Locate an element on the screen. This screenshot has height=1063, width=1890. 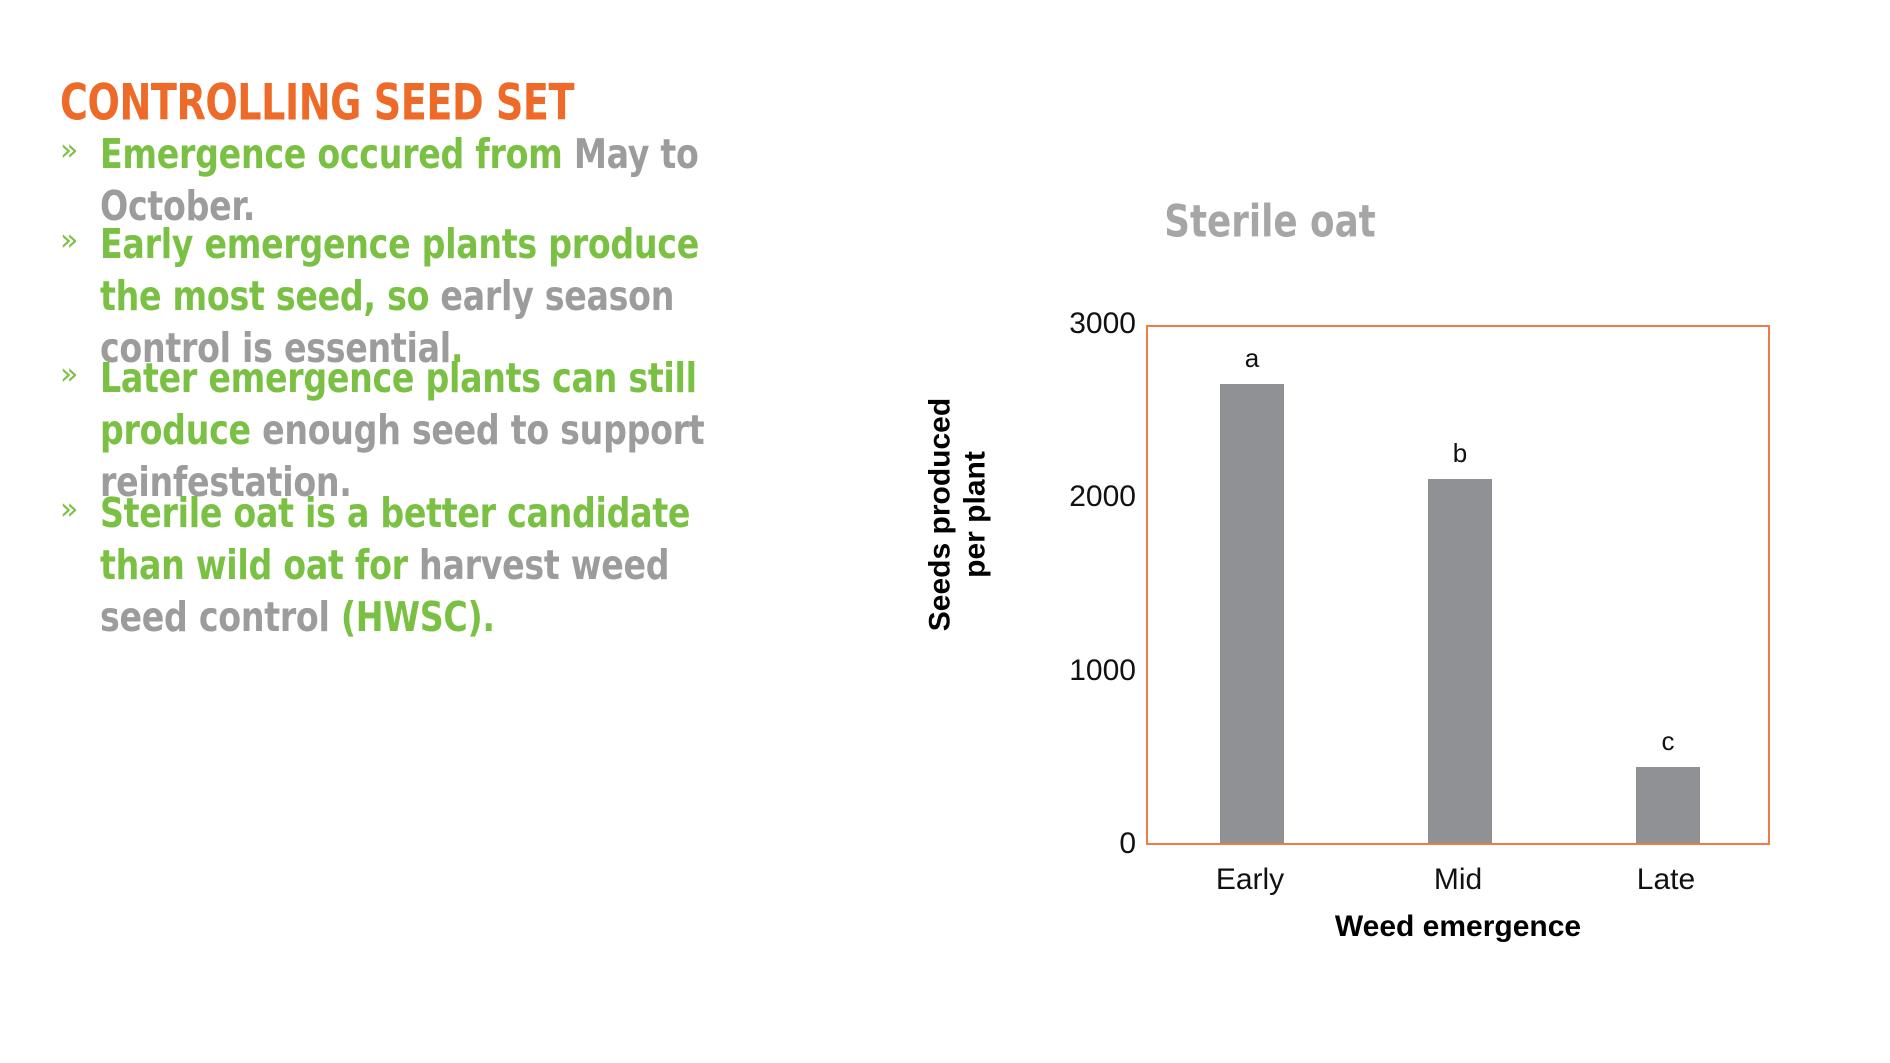
bullet-segment: harvest weed seed control is located at coordinates (385, 592).